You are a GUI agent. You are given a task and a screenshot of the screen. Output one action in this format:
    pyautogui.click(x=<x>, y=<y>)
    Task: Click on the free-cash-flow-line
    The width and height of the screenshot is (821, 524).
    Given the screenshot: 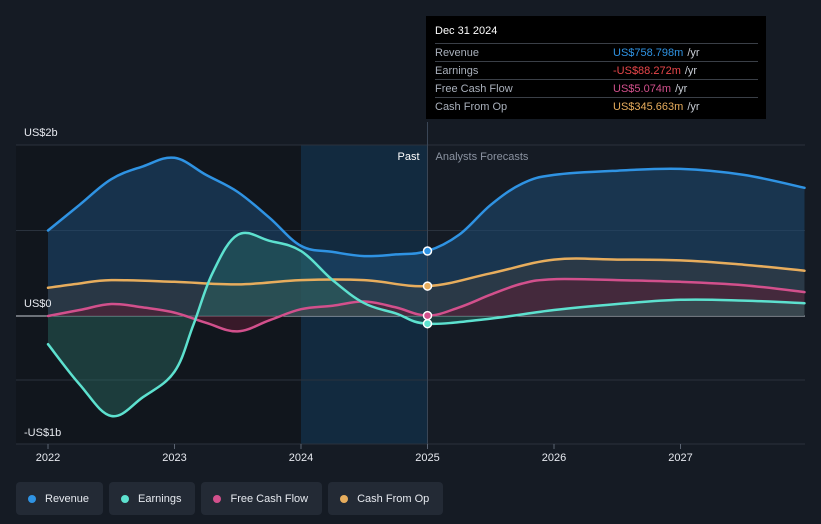 What is the action you would take?
    pyautogui.click(x=426, y=305)
    